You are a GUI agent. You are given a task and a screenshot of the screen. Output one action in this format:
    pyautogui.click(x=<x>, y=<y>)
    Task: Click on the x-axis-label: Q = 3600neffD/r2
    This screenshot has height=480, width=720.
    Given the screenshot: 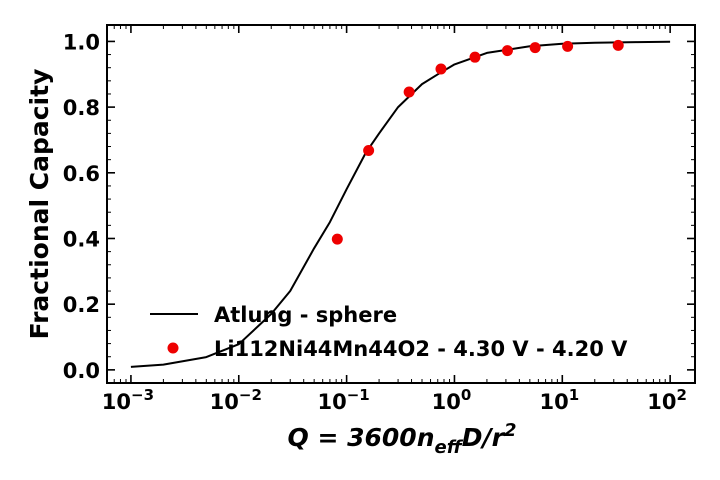 What is the action you would take?
    pyautogui.click(x=402, y=439)
    